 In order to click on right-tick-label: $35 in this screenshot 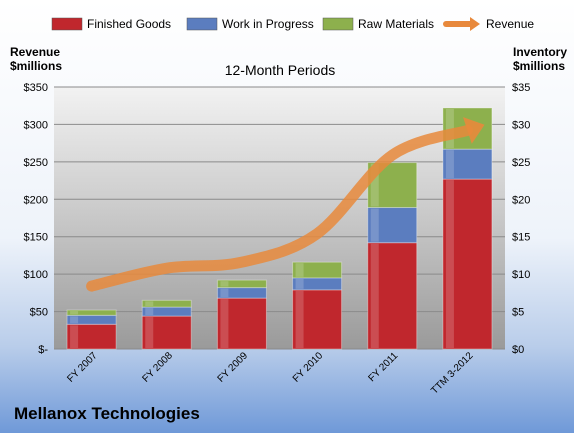, I will do `click(521, 88)`.